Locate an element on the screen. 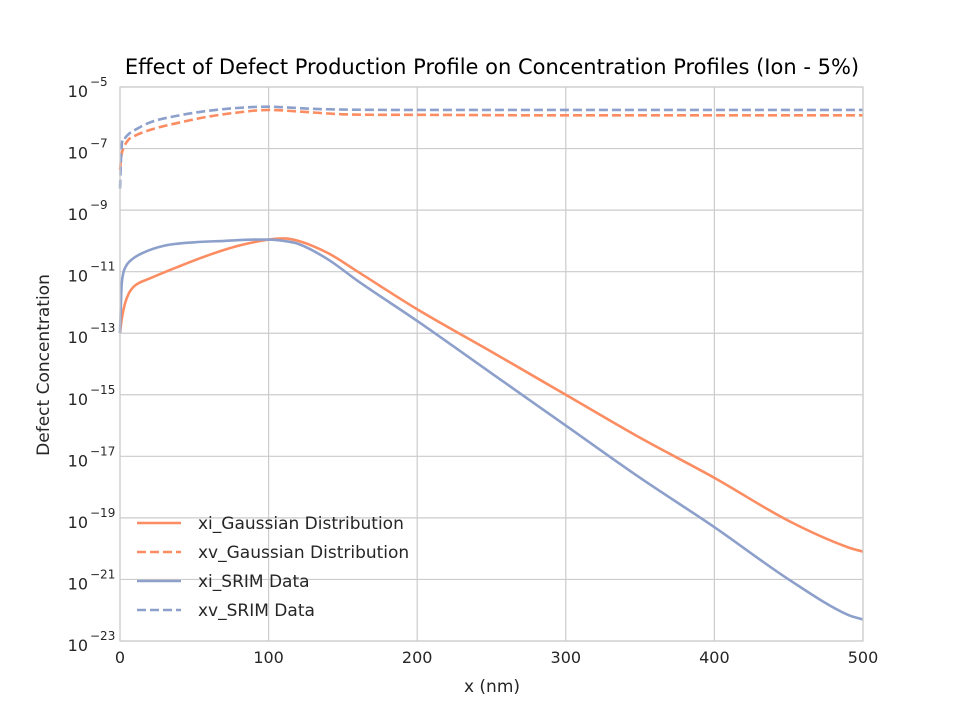 The image size is (960, 720). y-tick-label: 10 −7 is located at coordinates (88, 150).